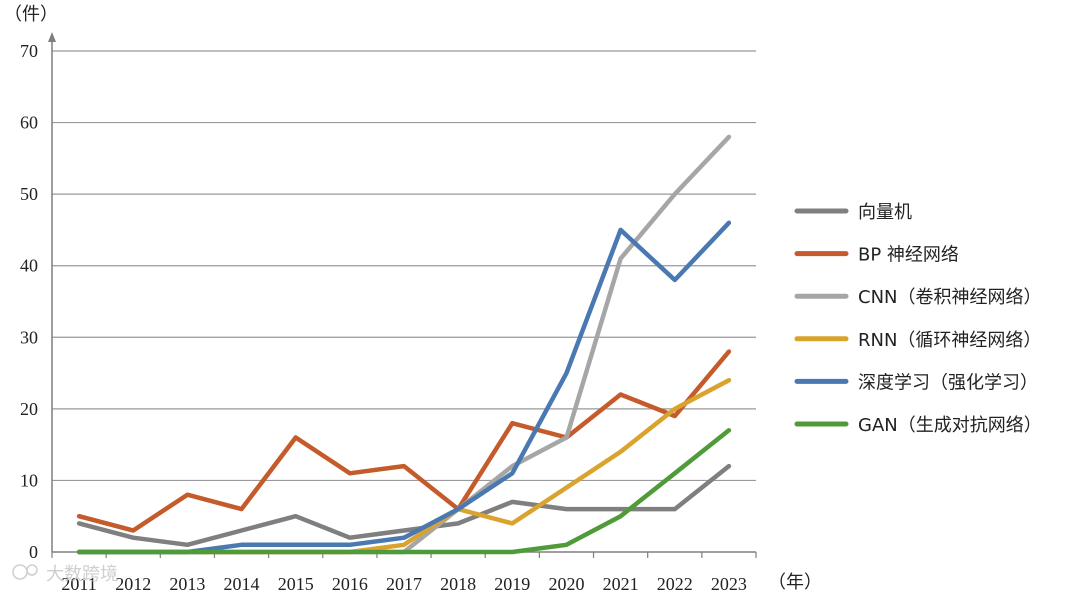 The width and height of the screenshot is (1080, 598). What do you see at coordinates (29, 123) in the screenshot?
I see `y-tick-label: 60` at bounding box center [29, 123].